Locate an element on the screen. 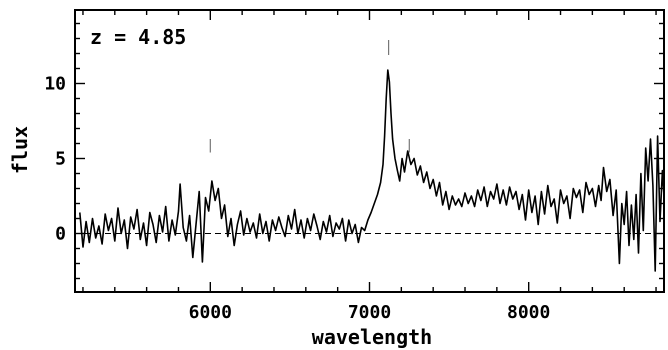 This screenshot has width=668, height=350. x-tick-label: 6000 is located at coordinates (210, 312).